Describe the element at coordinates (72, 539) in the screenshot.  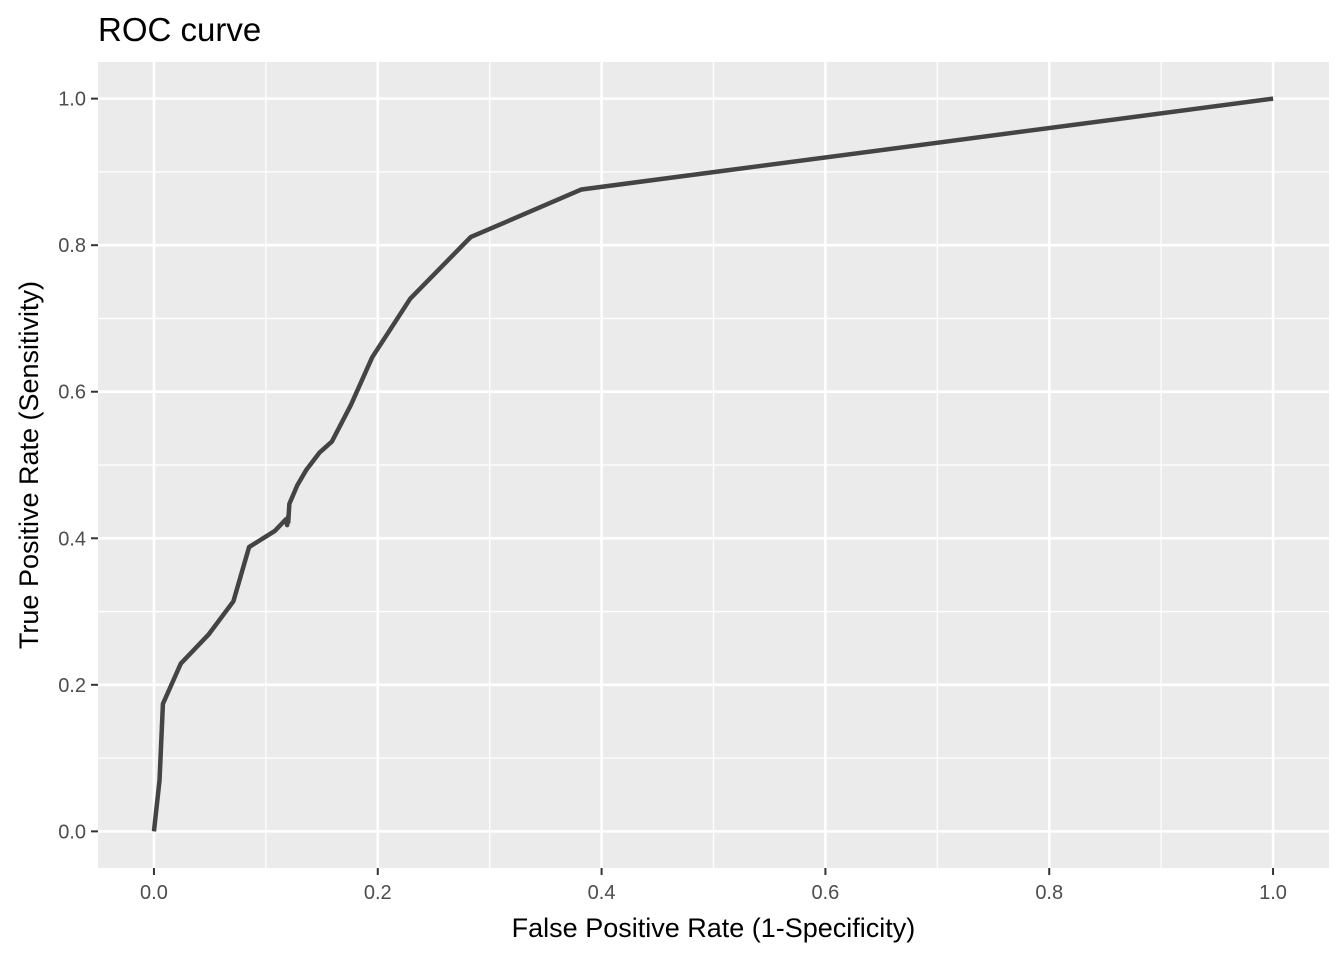
I see `y-tick-label: 0.4` at that location.